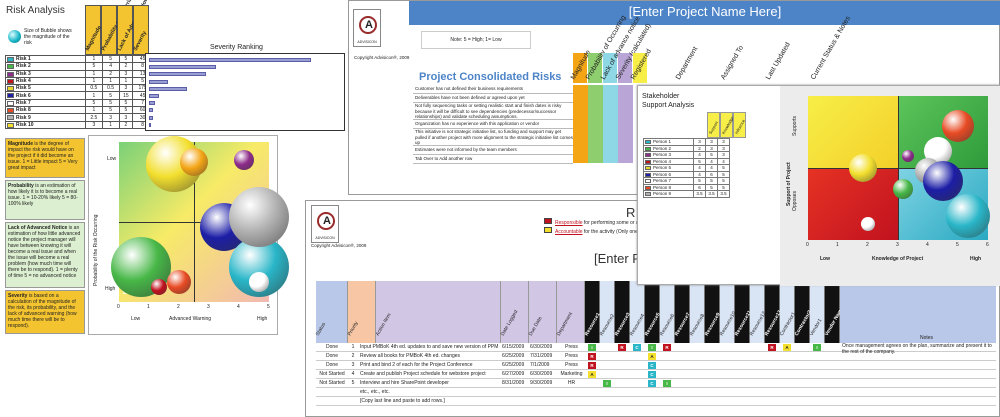  I want to click on risk-row: Risk 10 3 1 2 8, so click(79, 124).